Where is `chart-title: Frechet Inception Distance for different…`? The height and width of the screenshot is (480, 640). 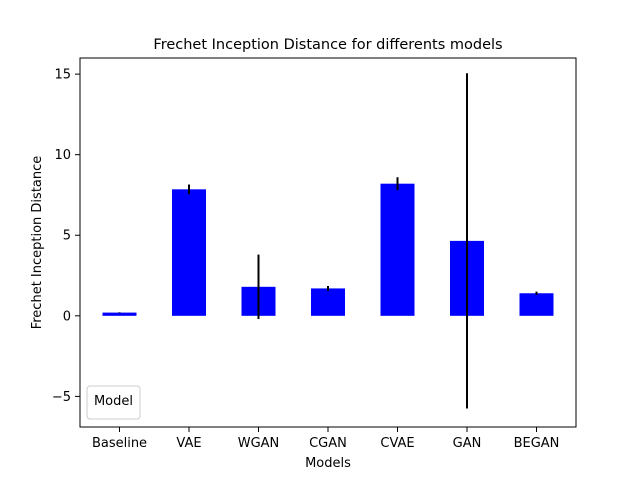 chart-title: Frechet Inception Distance for different… is located at coordinates (327, 45).